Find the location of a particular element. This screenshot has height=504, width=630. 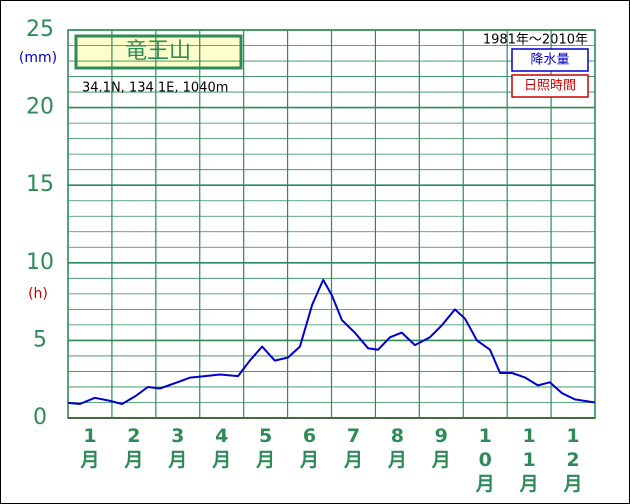

x-tick-label: 6月 is located at coordinates (310, 448).